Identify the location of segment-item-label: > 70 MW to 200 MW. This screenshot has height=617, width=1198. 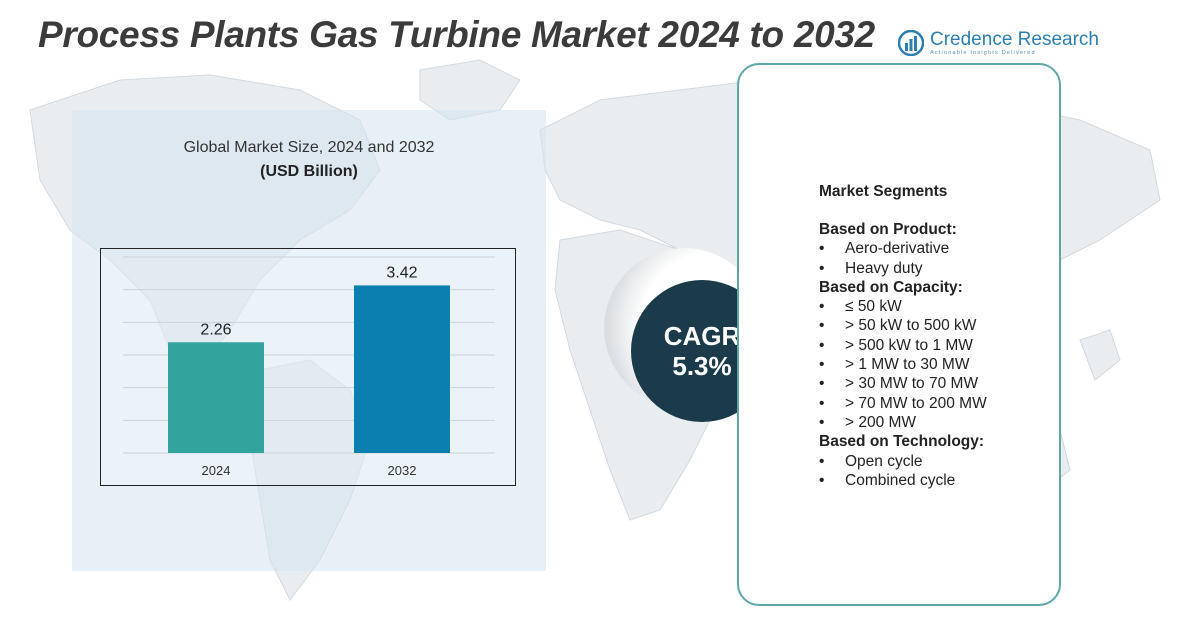
(916, 403).